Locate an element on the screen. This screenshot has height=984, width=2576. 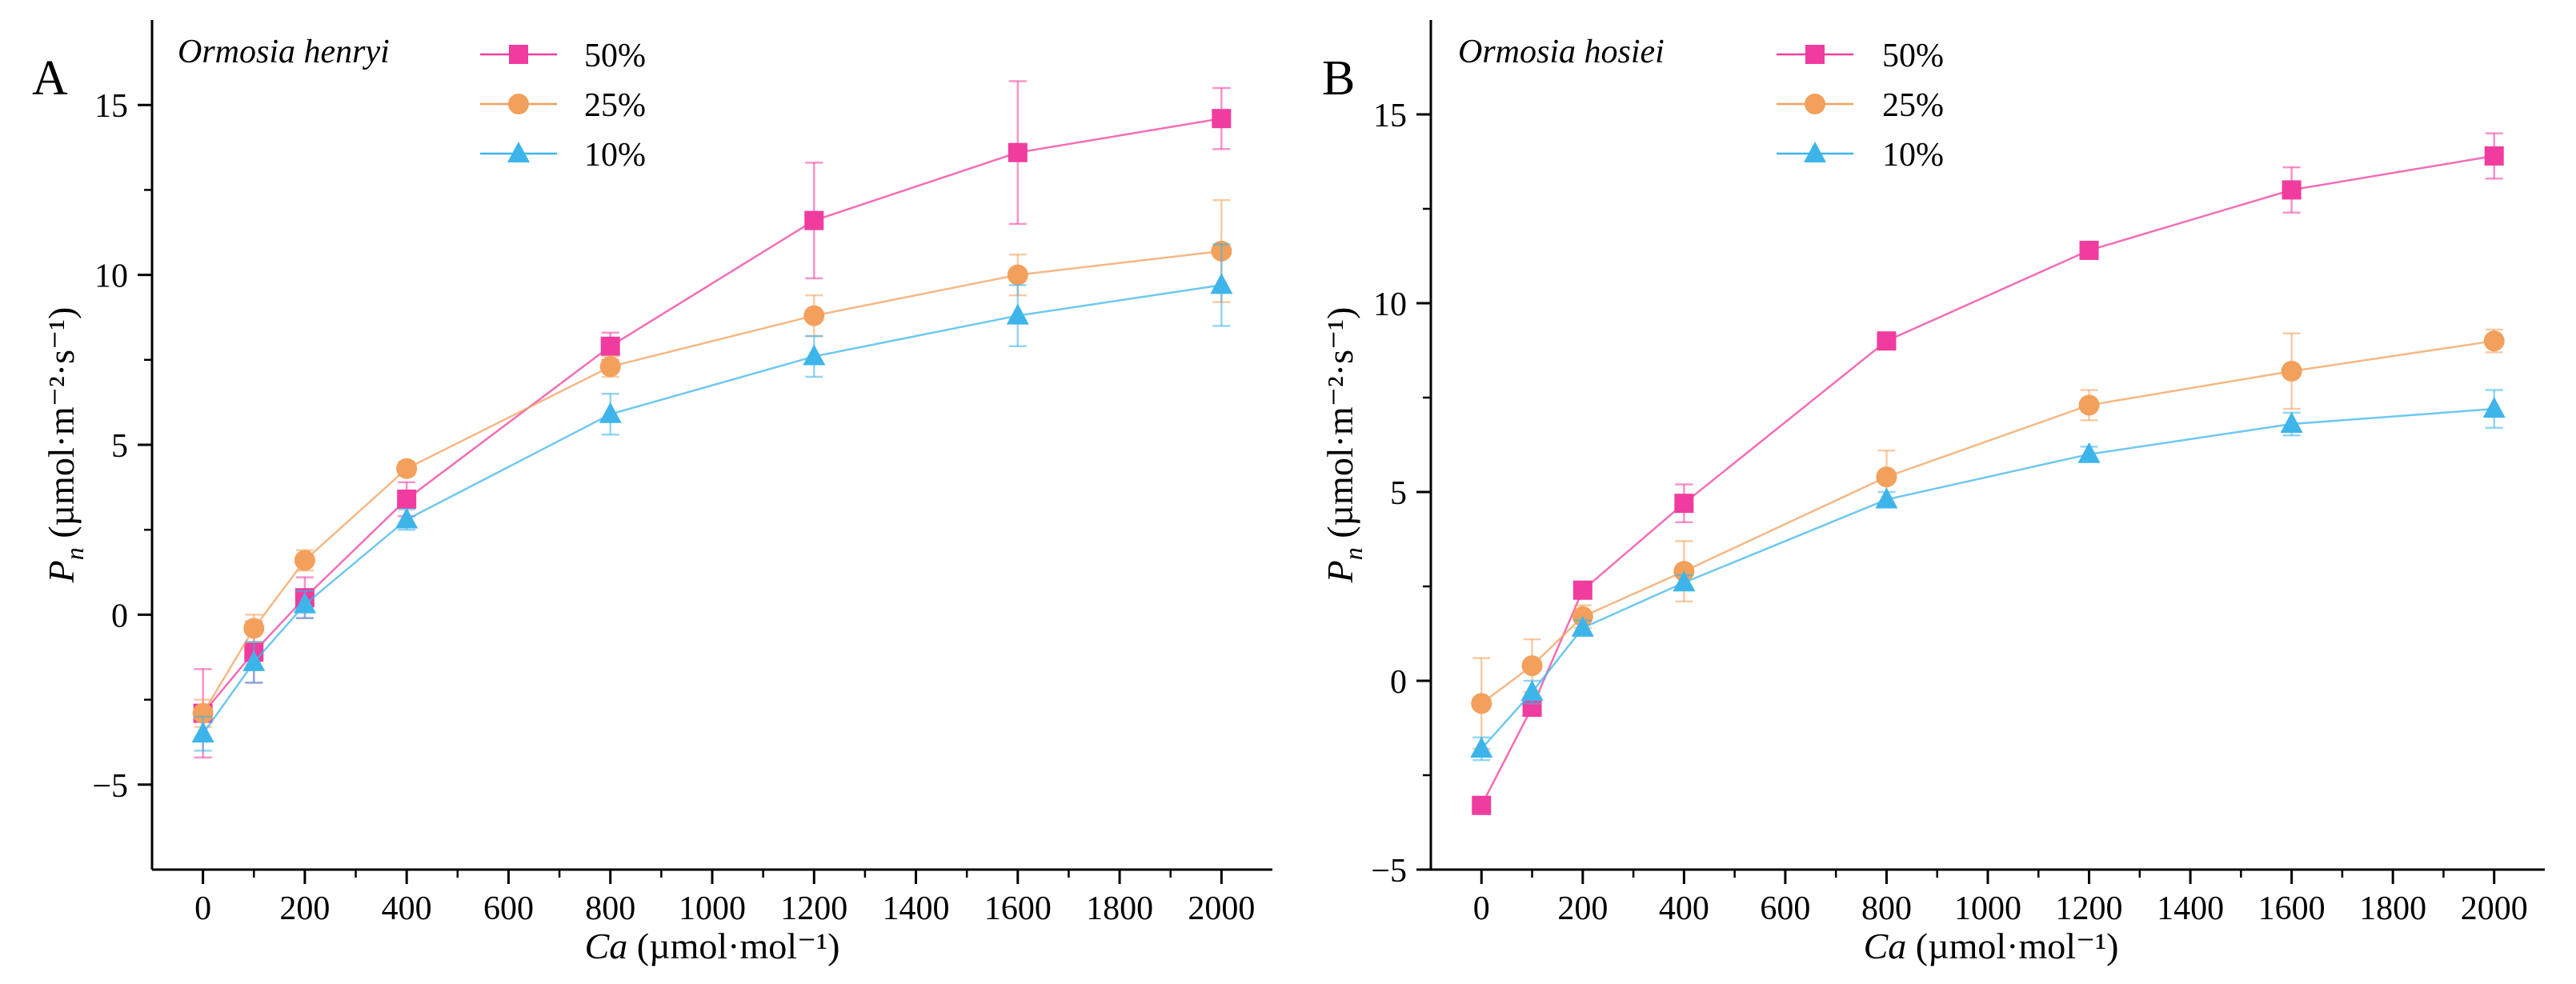
panel-label: B is located at coordinates (1338, 78).